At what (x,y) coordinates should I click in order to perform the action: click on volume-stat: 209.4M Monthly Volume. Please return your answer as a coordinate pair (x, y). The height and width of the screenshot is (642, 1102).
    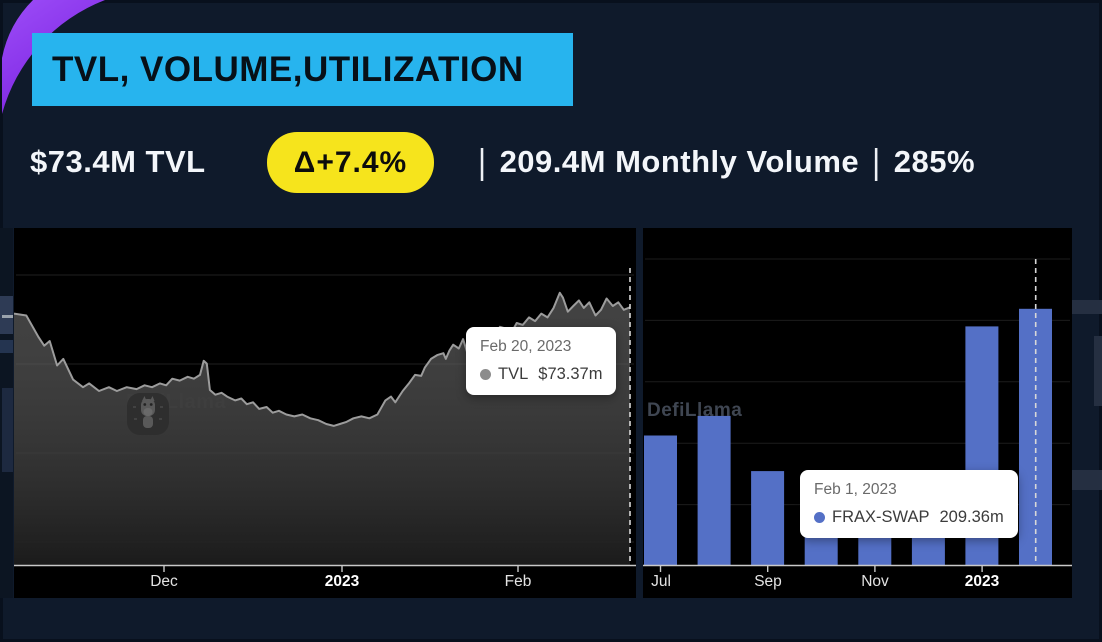
    Looking at the image, I should click on (679, 161).